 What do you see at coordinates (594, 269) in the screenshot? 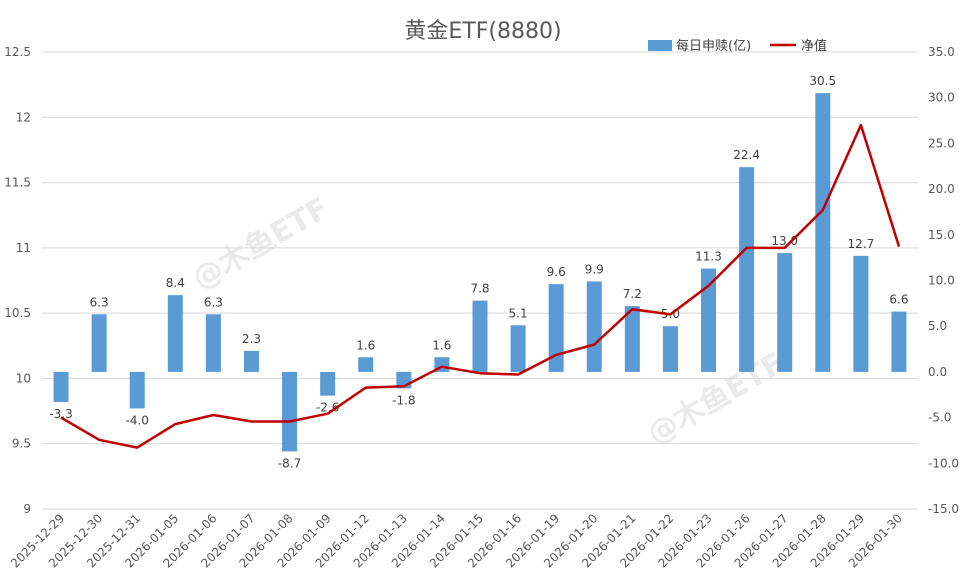
I see `bar-data-label: 9.9` at bounding box center [594, 269].